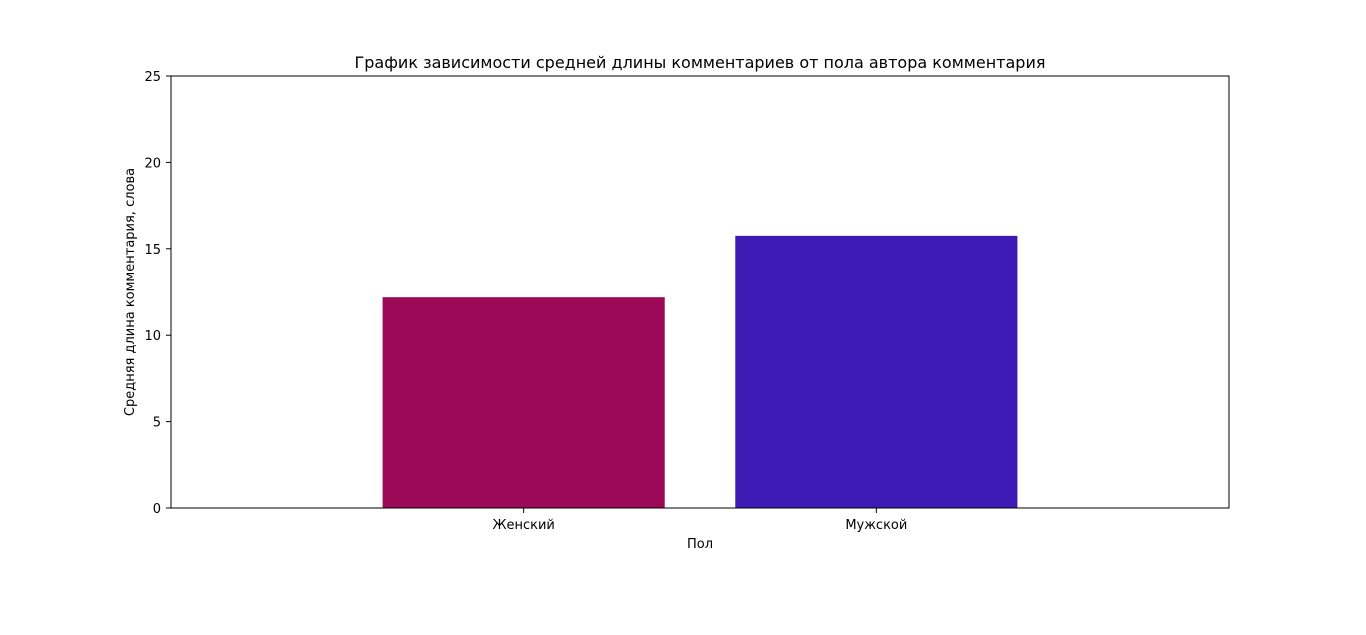 This screenshot has height=635, width=1366. Describe the element at coordinates (700, 544) in the screenshot. I see `x-axis-label: Пол` at that location.